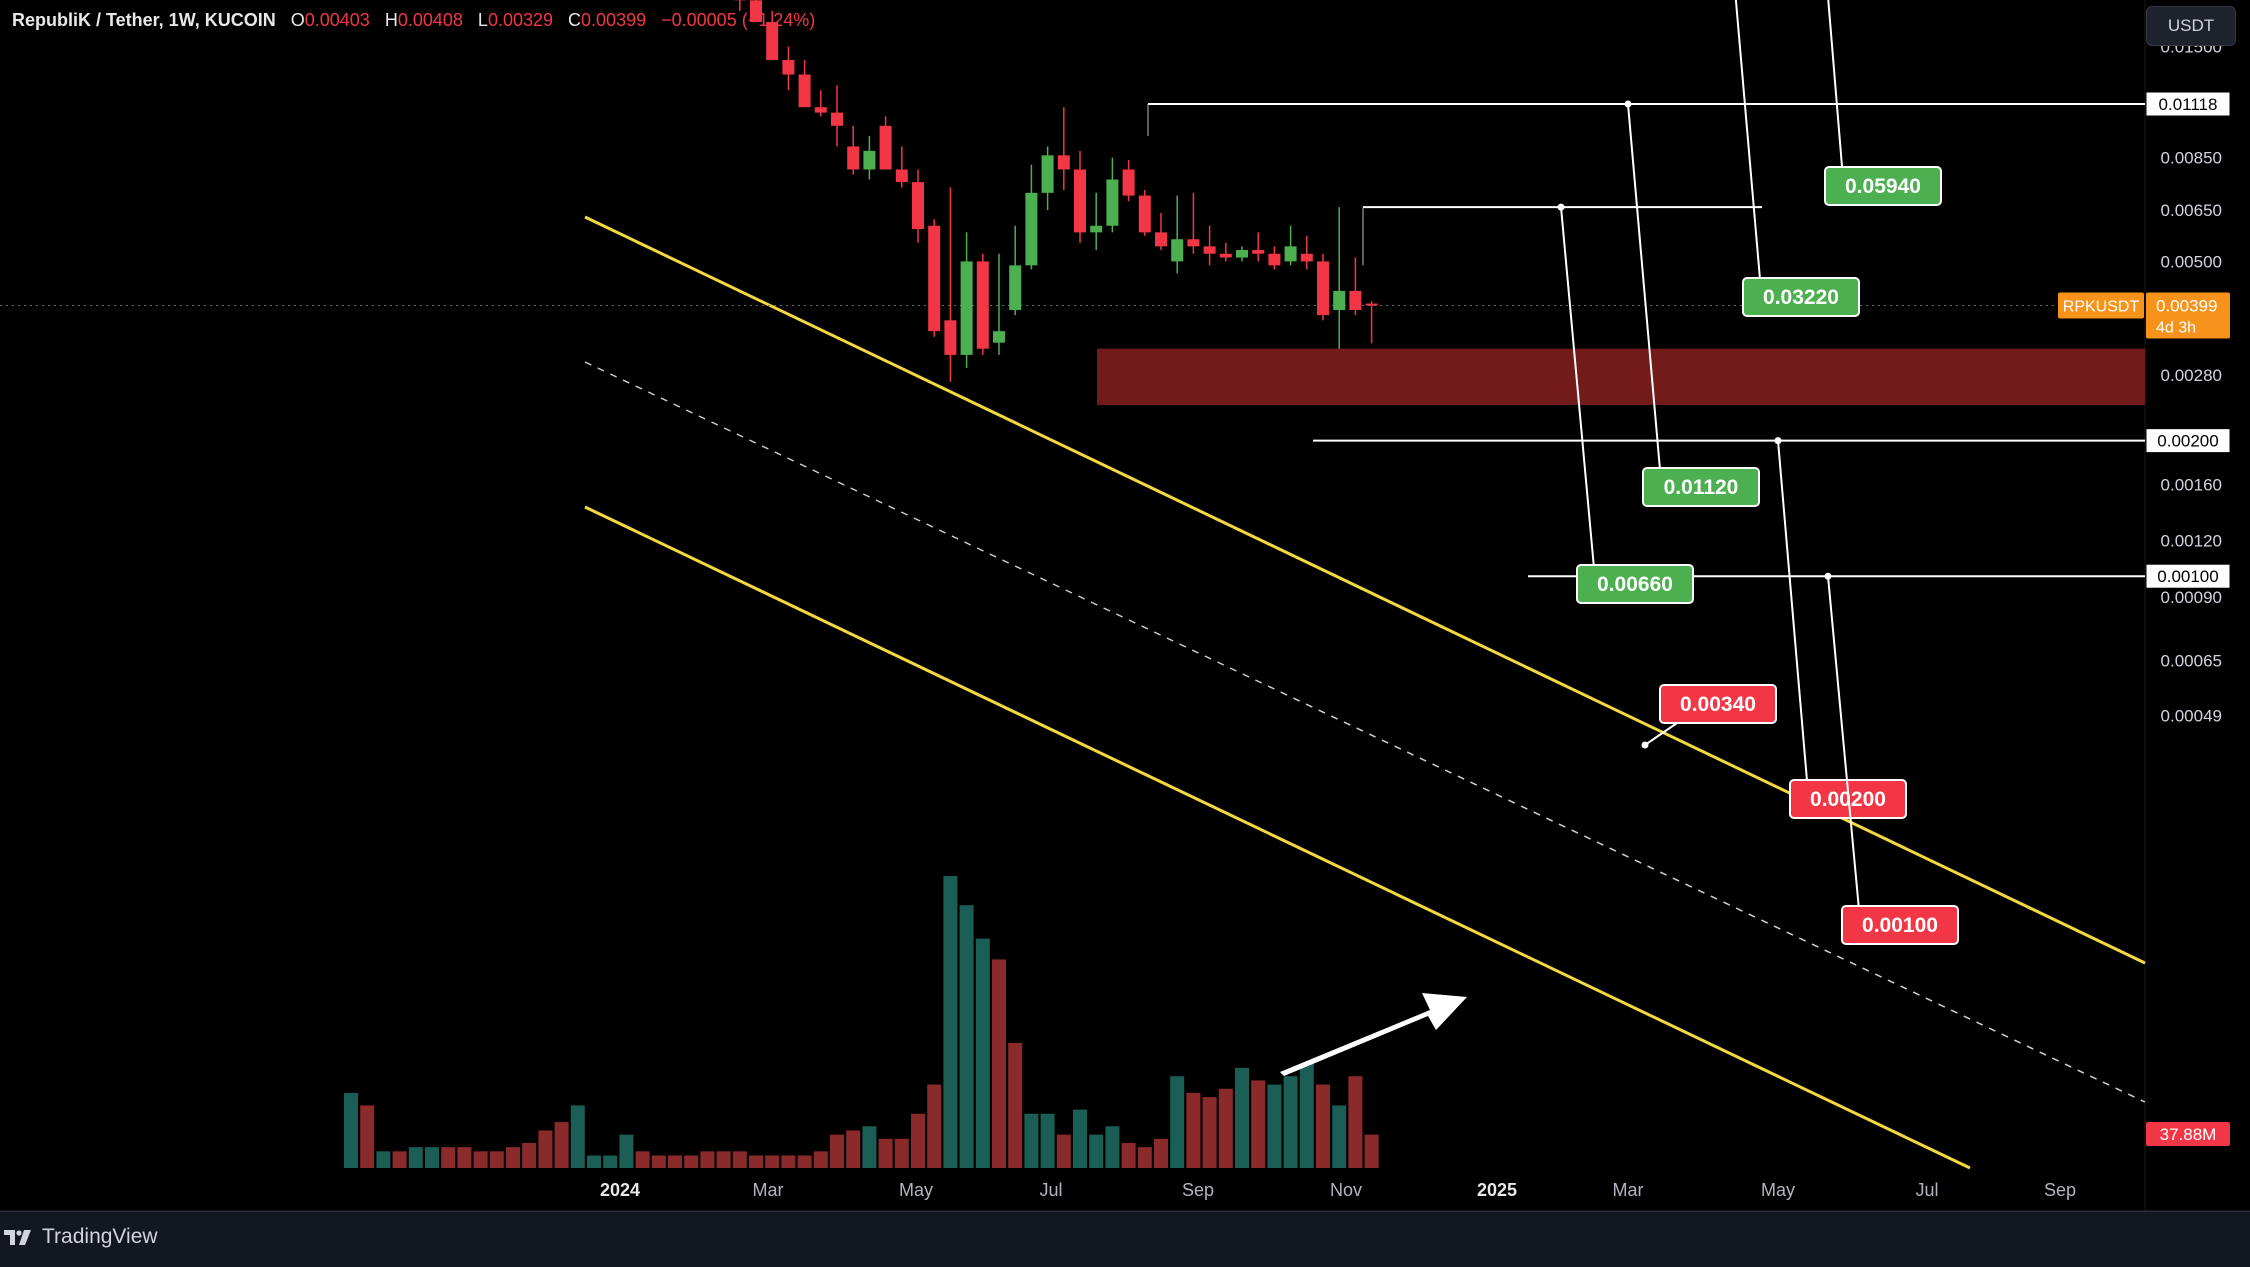  I want to click on countdown-text: 4d 3h, so click(2176, 328).